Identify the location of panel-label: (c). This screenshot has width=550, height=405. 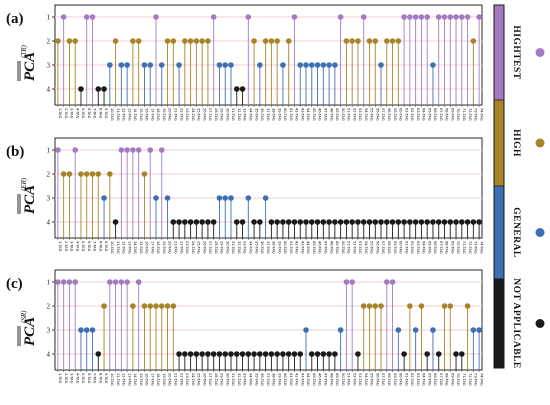
(14, 284).